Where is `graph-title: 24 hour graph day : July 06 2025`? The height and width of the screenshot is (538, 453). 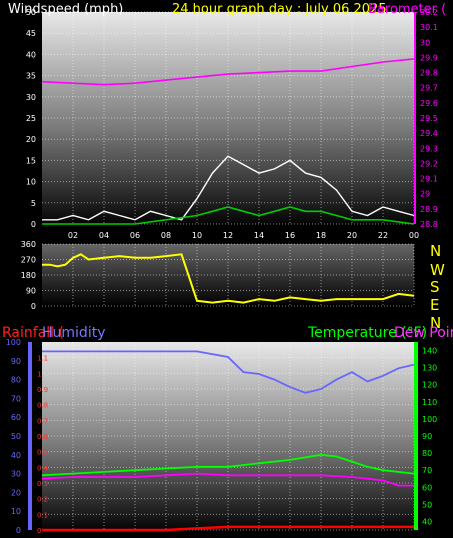
graph-title: 24 hour graph day : July 06 2025 is located at coordinates (279, 9).